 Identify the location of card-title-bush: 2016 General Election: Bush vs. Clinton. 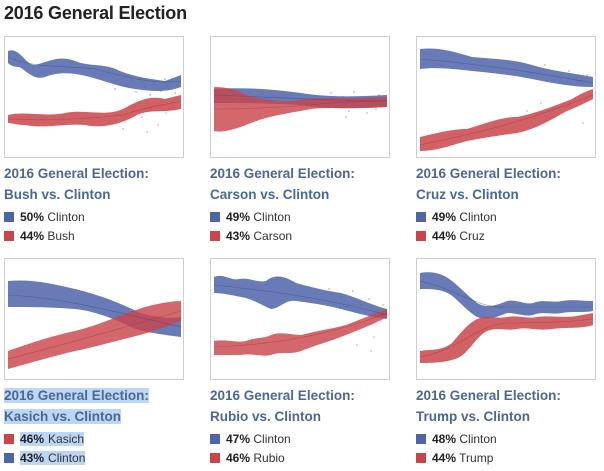
(99, 184).